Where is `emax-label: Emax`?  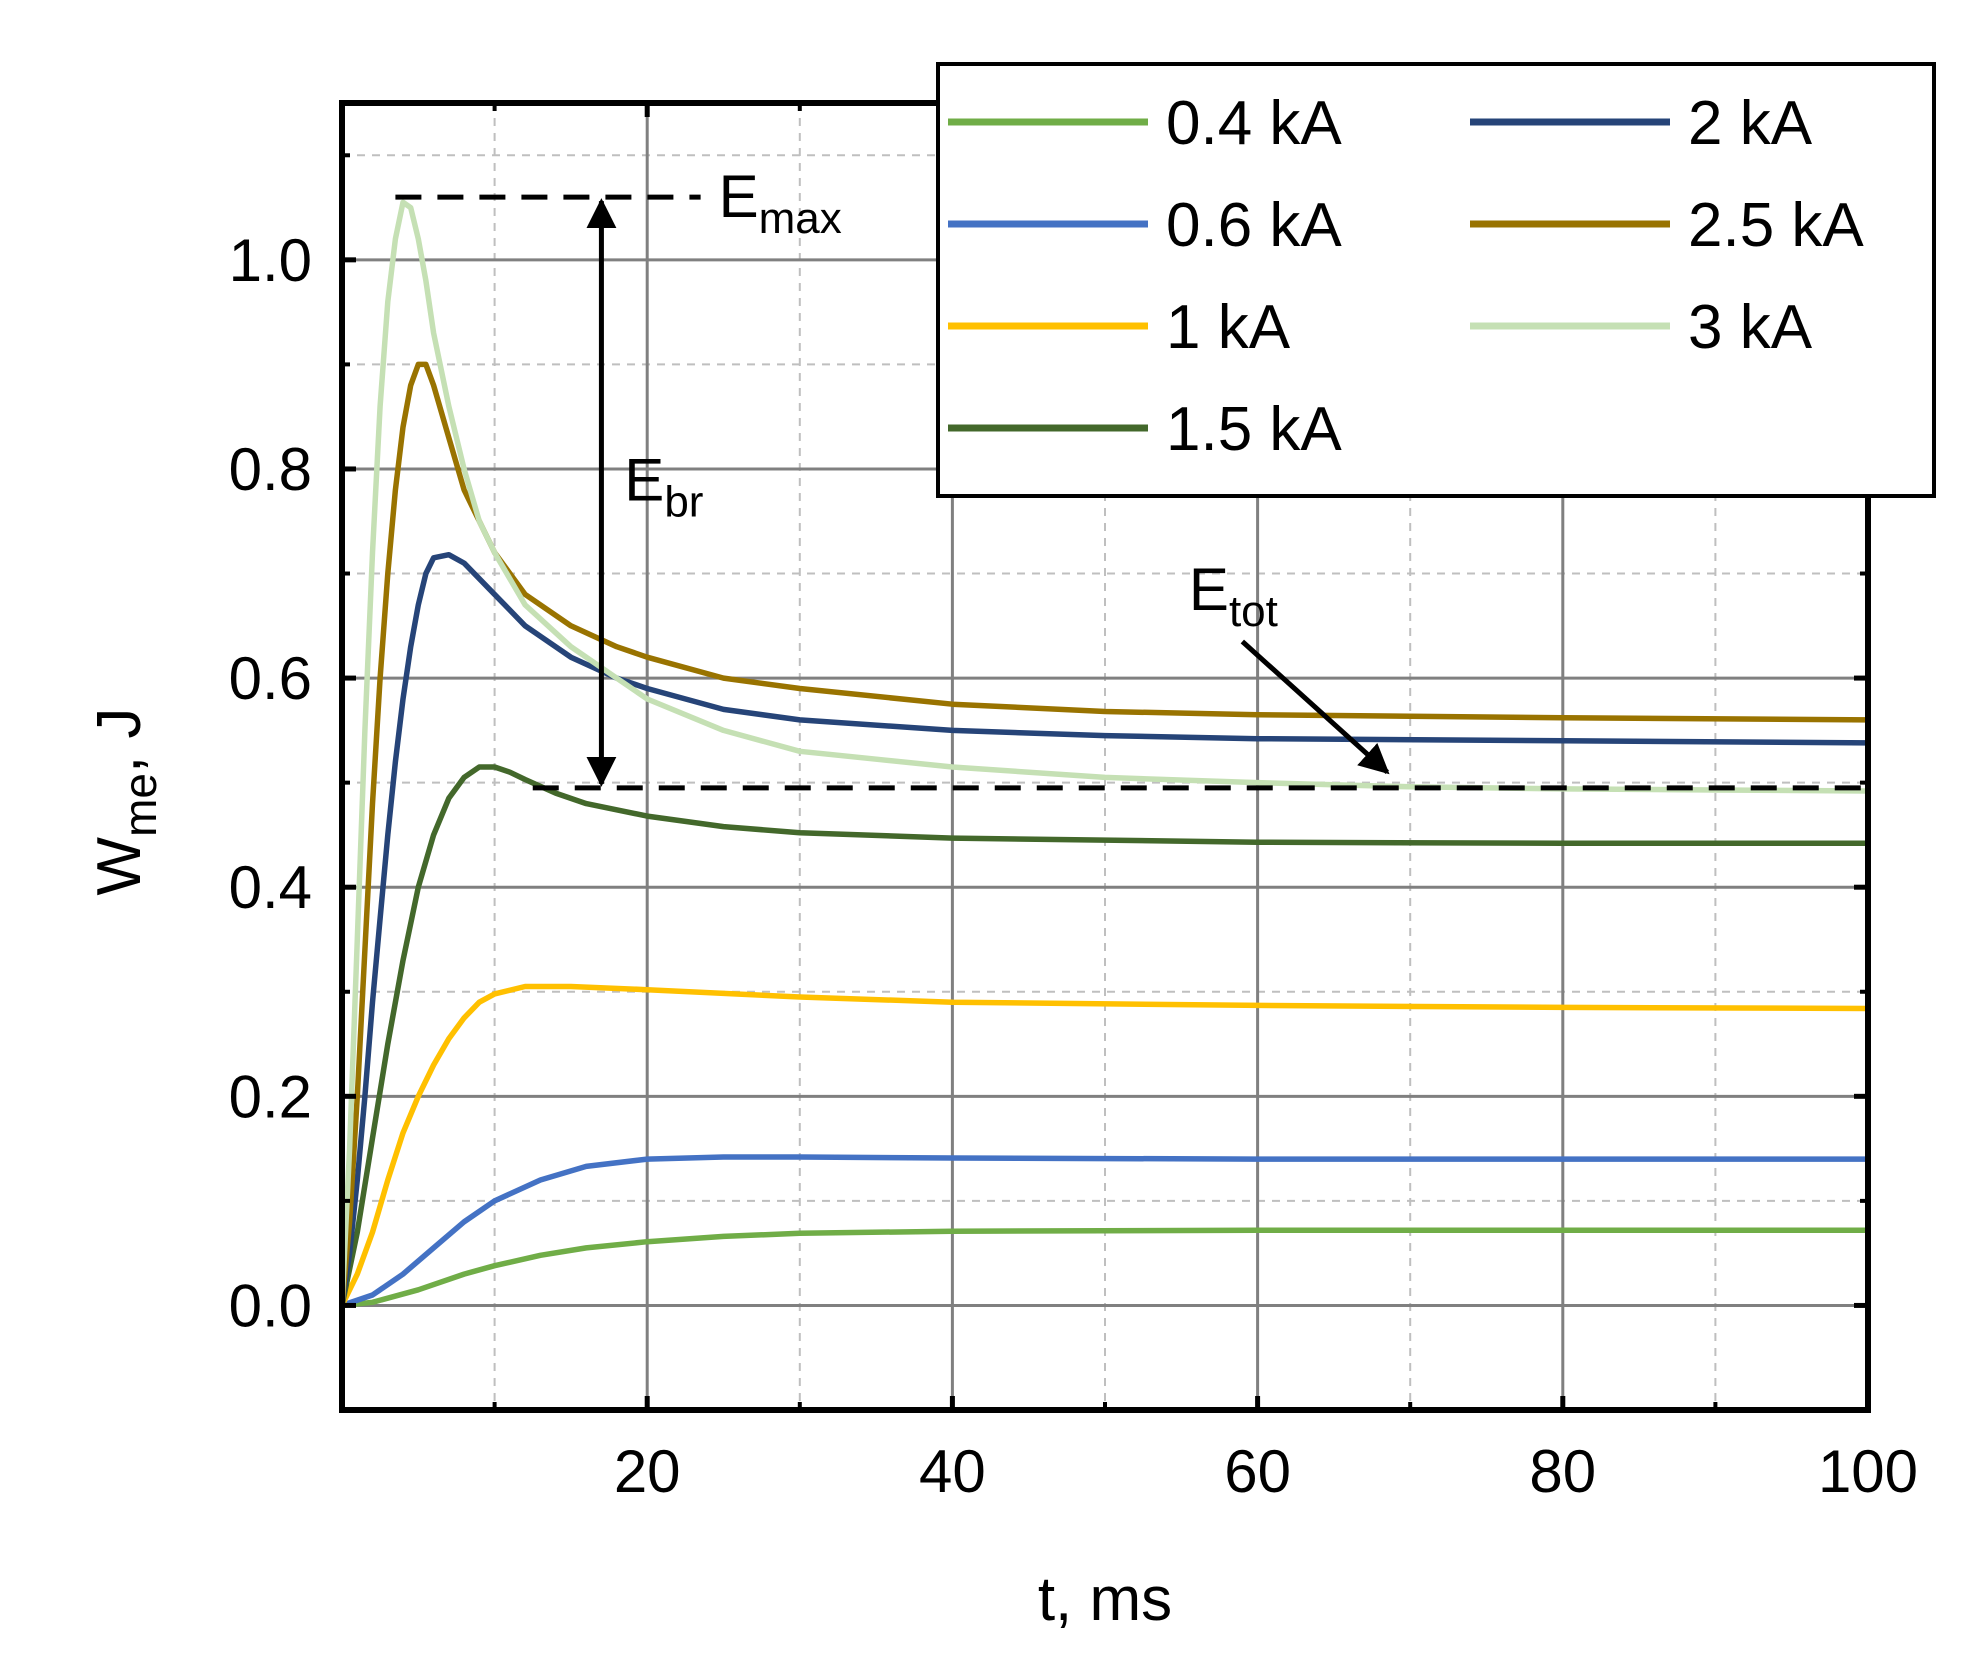 emax-label: Emax is located at coordinates (780, 203).